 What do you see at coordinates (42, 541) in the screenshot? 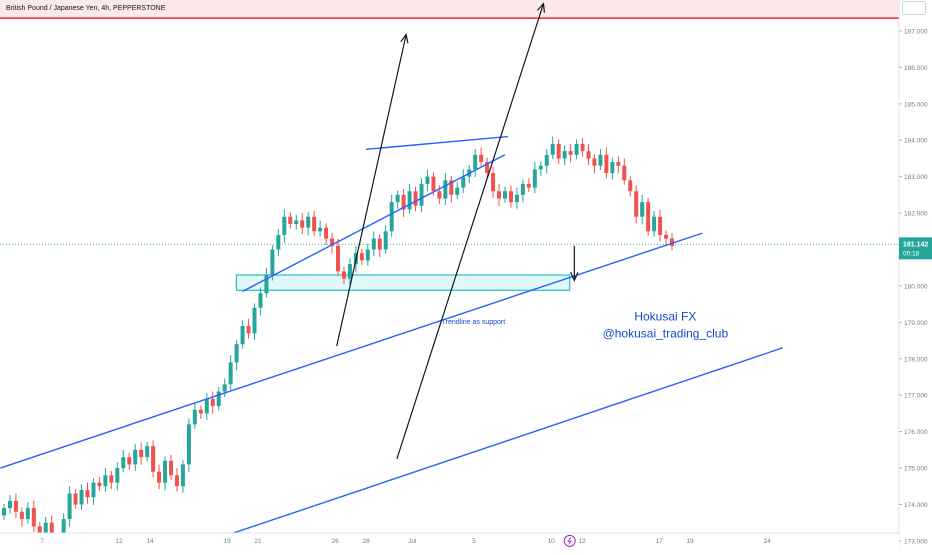
I see `x-tick-label: 7` at bounding box center [42, 541].